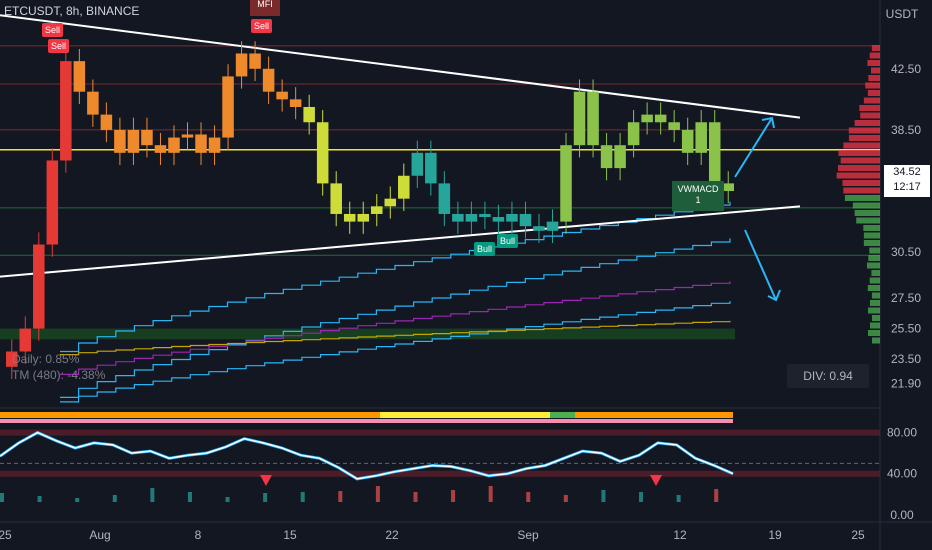 The height and width of the screenshot is (550, 932). What do you see at coordinates (906, 384) in the screenshot?
I see `price-tick-label: 21.90` at bounding box center [906, 384].